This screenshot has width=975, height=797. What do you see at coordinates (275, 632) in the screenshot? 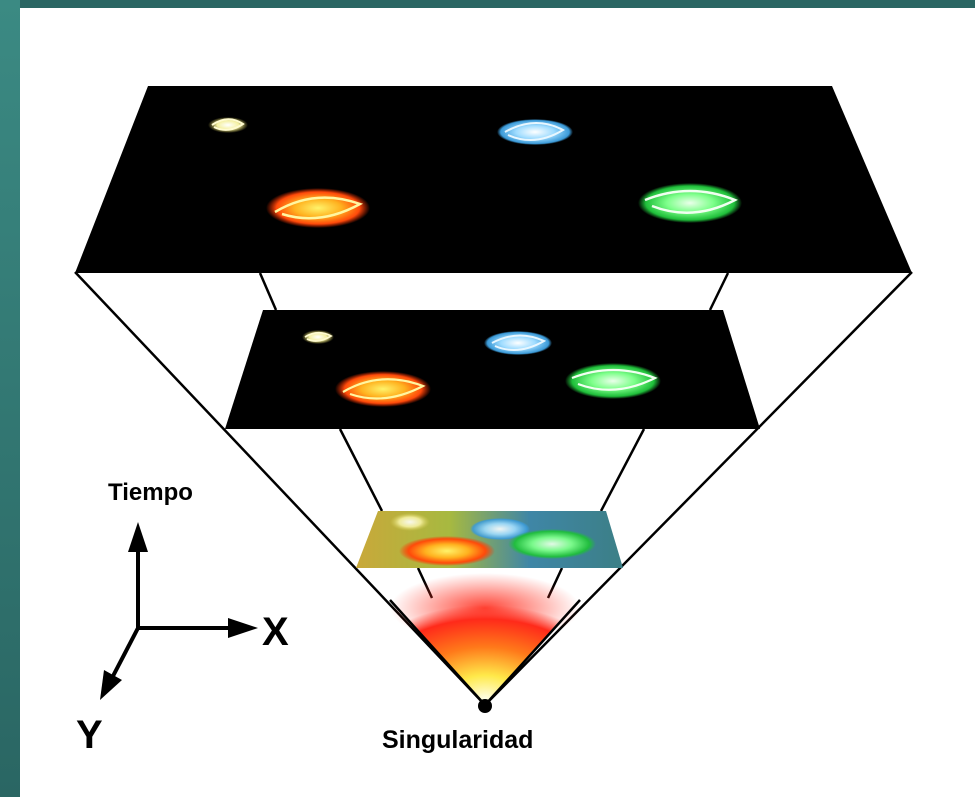
I see `x-axis-label: X` at bounding box center [275, 632].